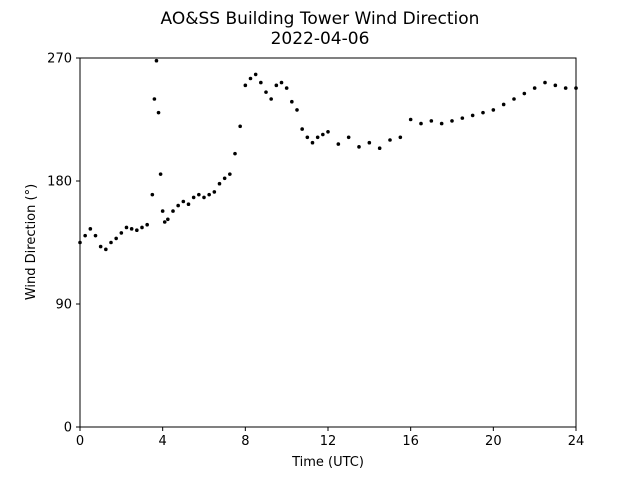 The width and height of the screenshot is (640, 480). Describe the element at coordinates (59, 59) in the screenshot. I see `y-tick-label: 270` at that location.